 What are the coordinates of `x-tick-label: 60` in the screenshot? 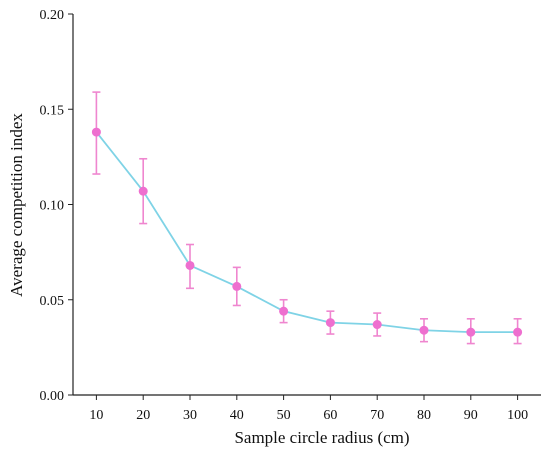 It's located at (330, 415).